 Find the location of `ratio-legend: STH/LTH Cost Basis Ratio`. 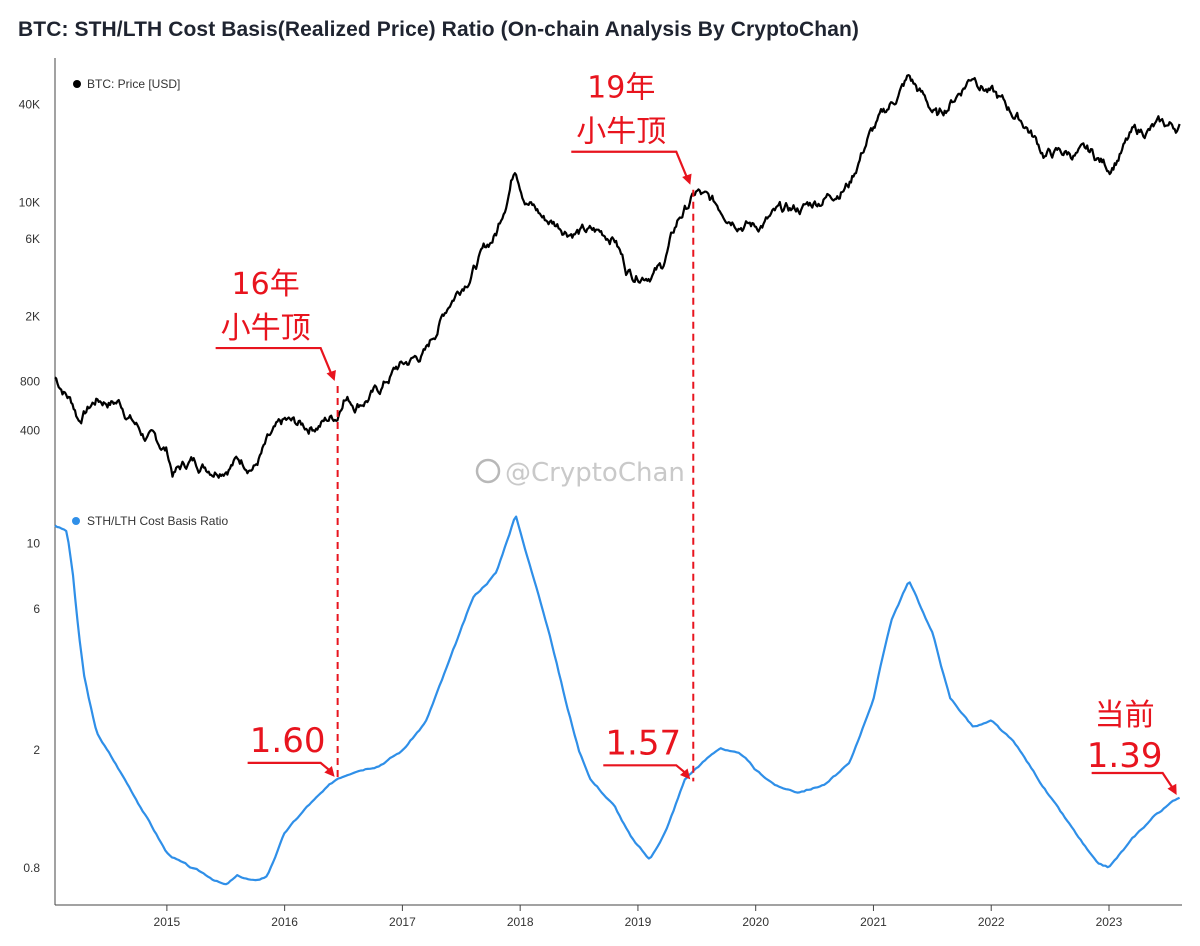

ratio-legend: STH/LTH Cost Basis Ratio is located at coordinates (150, 521).